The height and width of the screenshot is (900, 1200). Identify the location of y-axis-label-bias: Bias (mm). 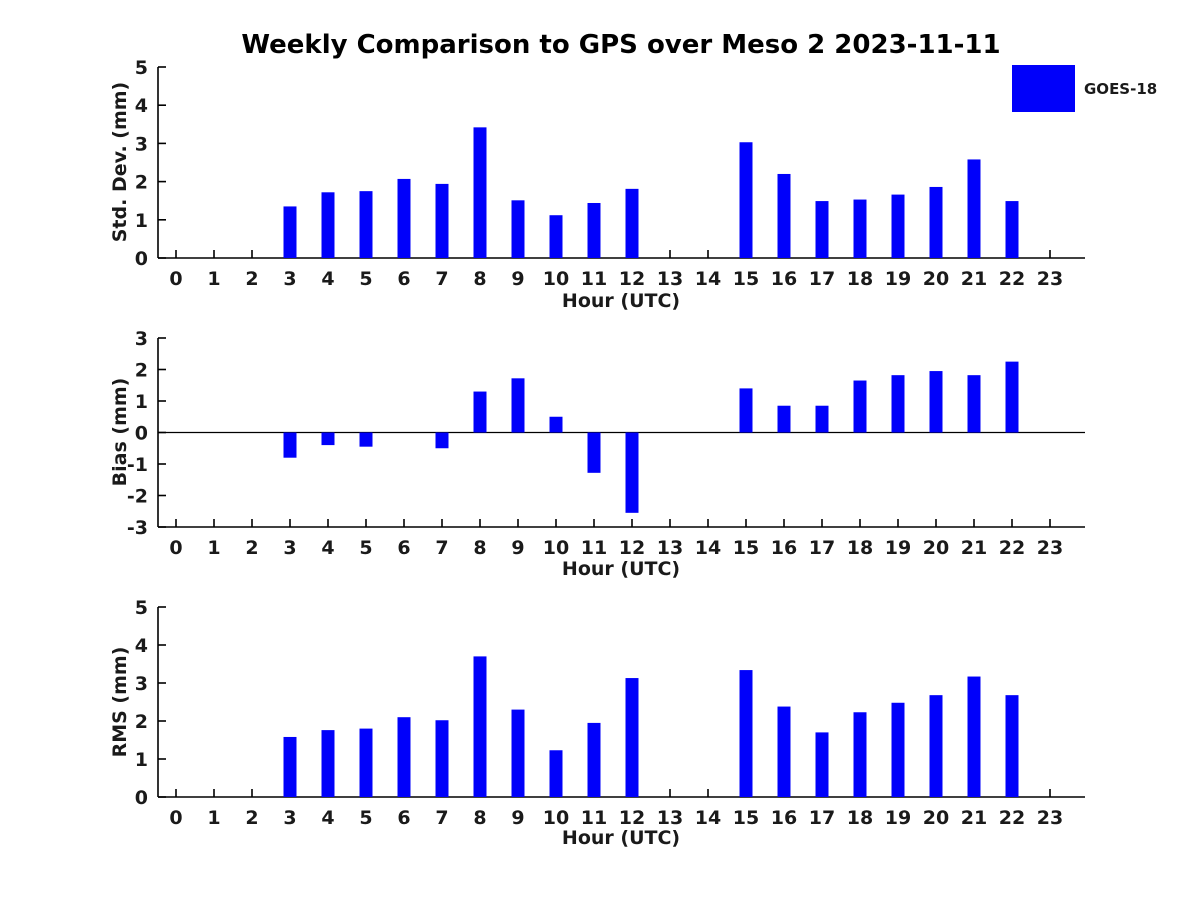
(120, 432).